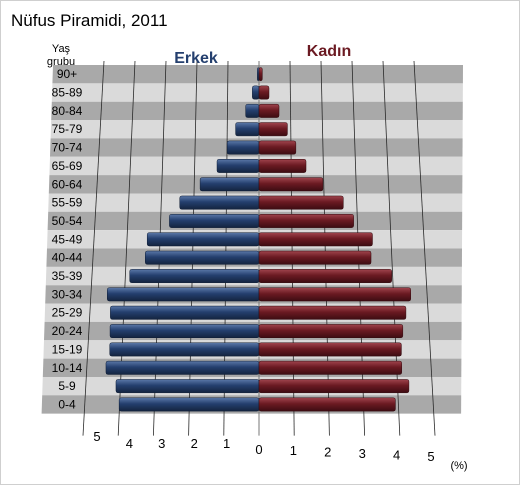 This screenshot has height=485, width=520. Describe the element at coordinates (61, 62) in the screenshot. I see `ylabel-line-2: grubu` at that location.